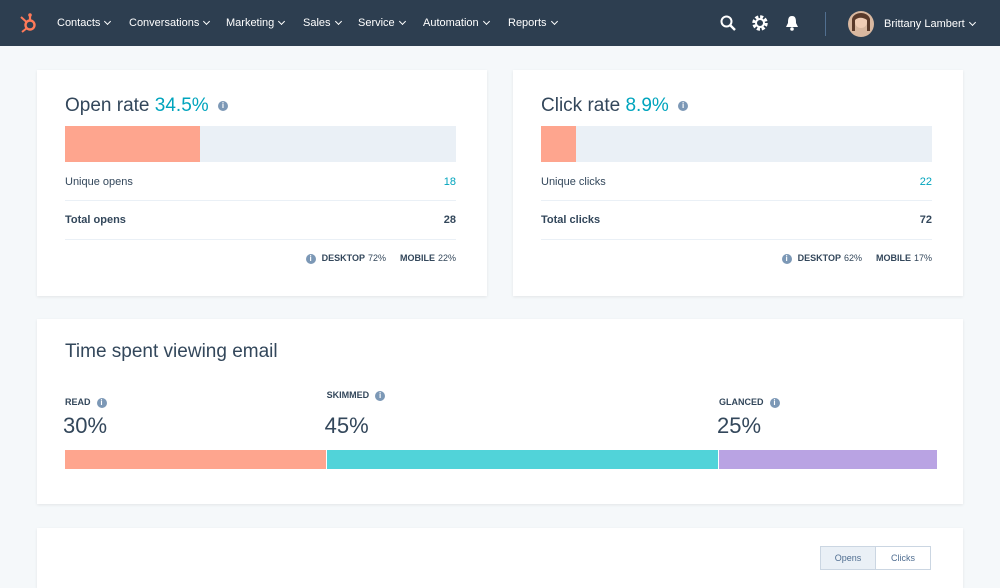 The image size is (1000, 588). I want to click on segment-value: 30%, so click(85, 425).